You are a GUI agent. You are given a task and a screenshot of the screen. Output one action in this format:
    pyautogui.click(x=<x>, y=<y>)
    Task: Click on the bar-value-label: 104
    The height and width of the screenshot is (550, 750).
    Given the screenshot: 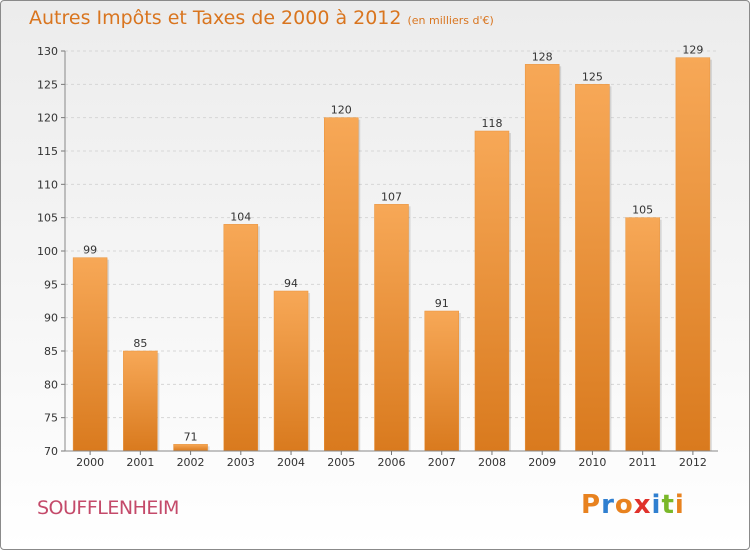 What is the action you would take?
    pyautogui.click(x=240, y=216)
    